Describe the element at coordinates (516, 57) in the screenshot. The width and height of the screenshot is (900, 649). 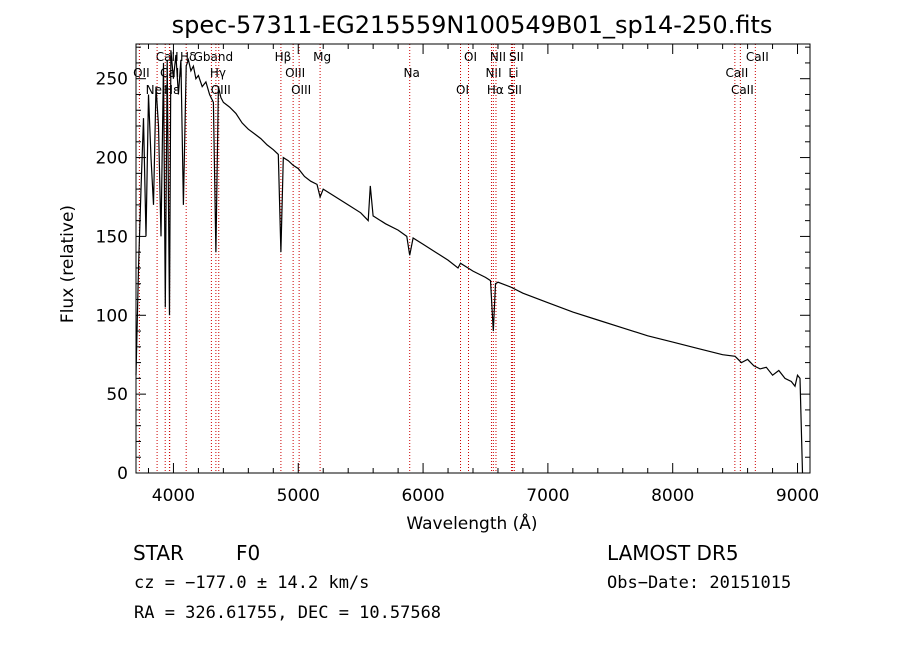
I see `spectral-line-label: SII` at that location.